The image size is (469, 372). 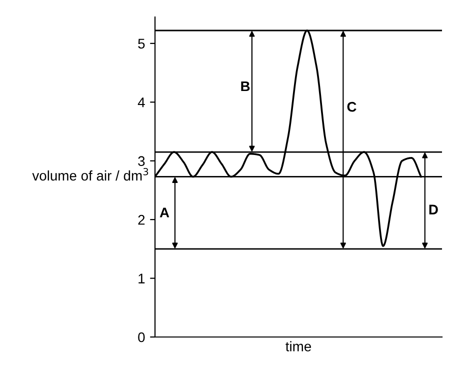 What do you see at coordinates (141, 337) in the screenshot?
I see `y-tick-label: 0` at bounding box center [141, 337].